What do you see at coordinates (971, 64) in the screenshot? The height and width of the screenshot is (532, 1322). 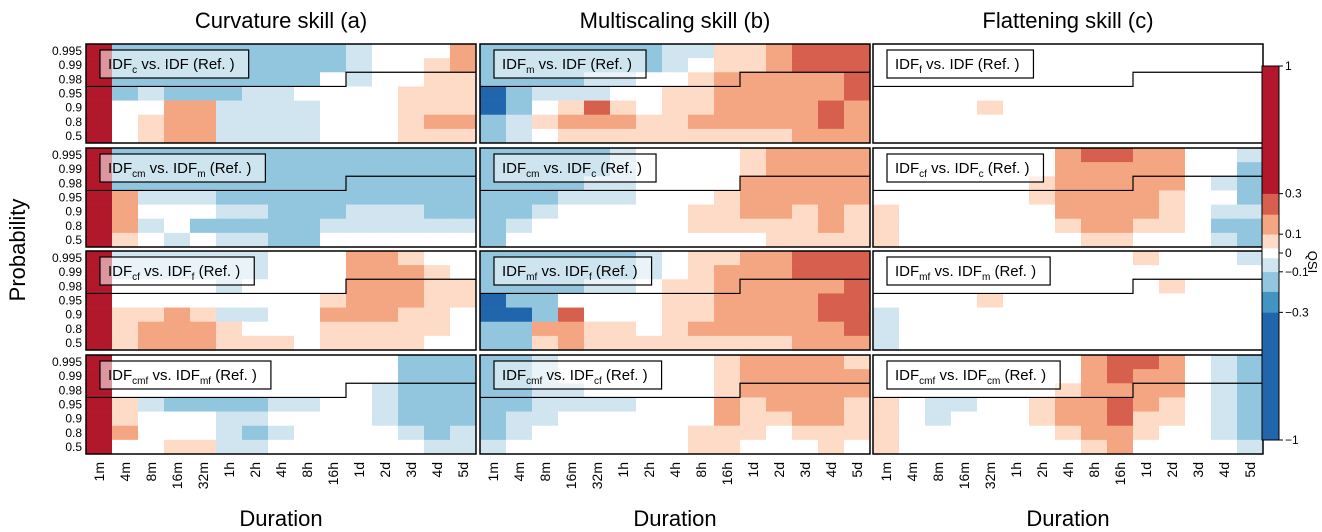 I see `label-part: vs. IDF (Ref. )` at bounding box center [971, 64].